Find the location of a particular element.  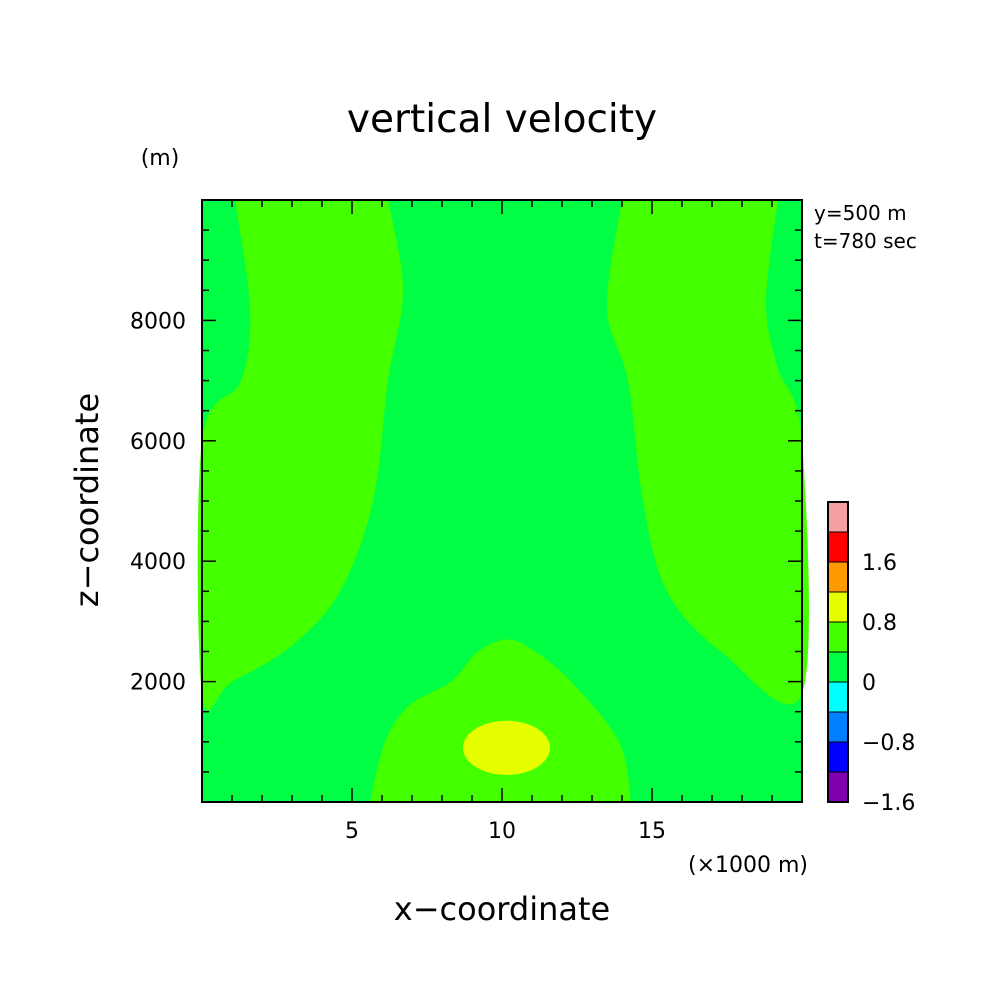

annotation-time: t=780 sec is located at coordinates (865, 241).